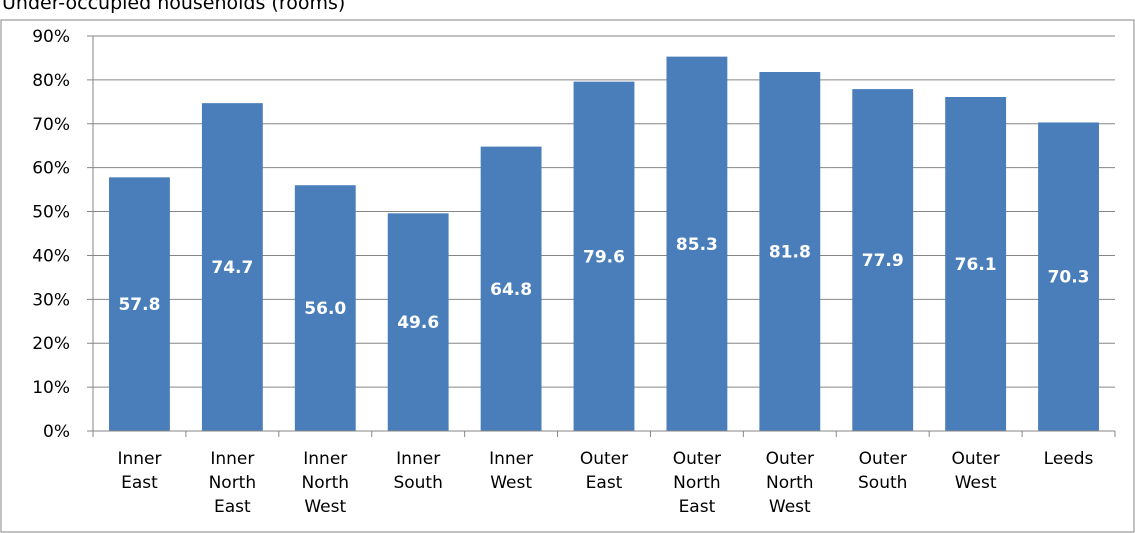 This screenshot has width=1135, height=533. I want to click on y-tick-label-90: 90%, so click(51, 37).